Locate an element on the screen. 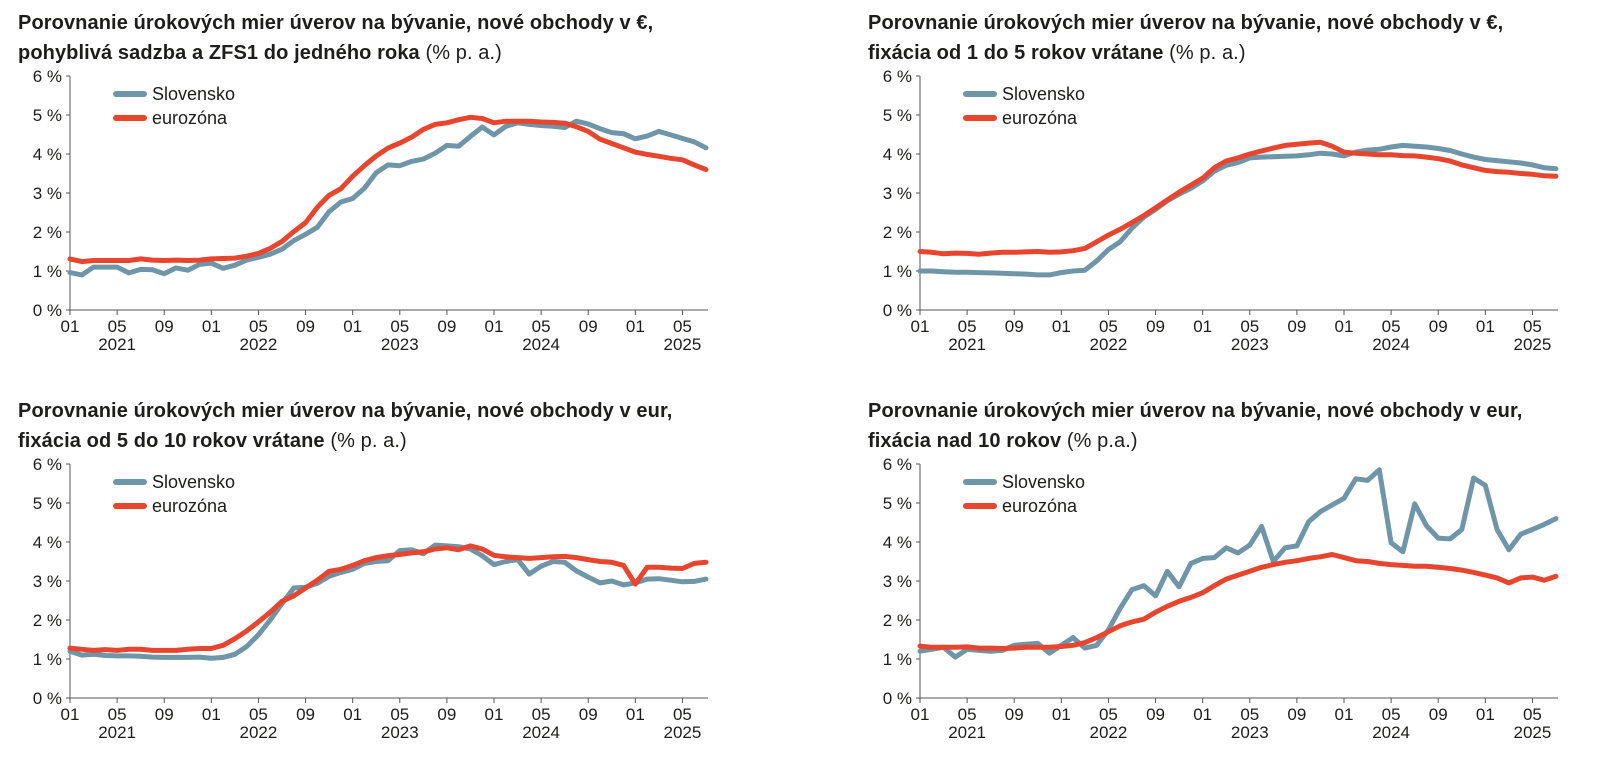 The width and height of the screenshot is (1615, 771). y-tick-label: 2 % is located at coordinates (897, 620).